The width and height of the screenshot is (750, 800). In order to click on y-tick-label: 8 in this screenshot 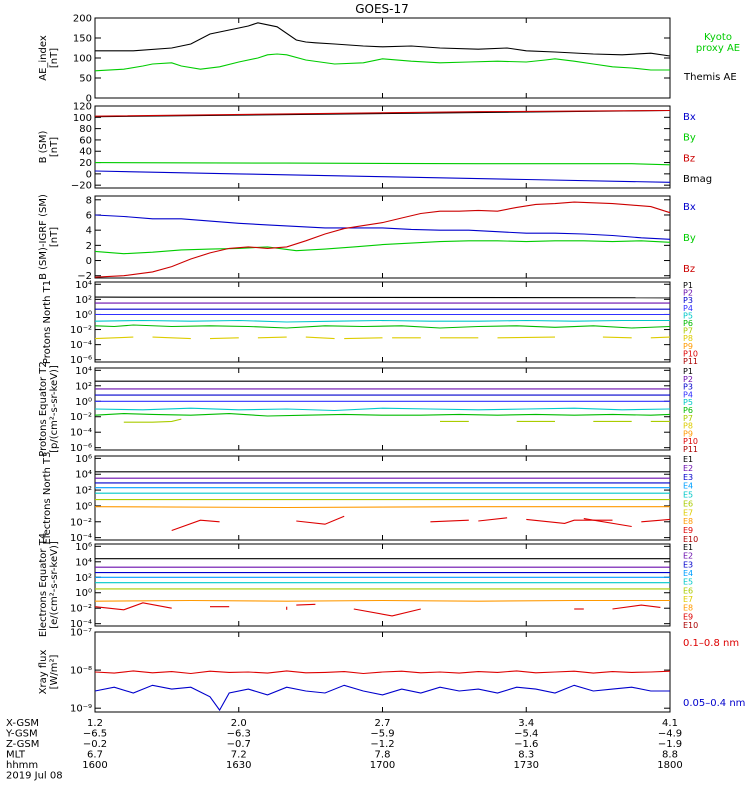, I will do `click(89, 200)`.